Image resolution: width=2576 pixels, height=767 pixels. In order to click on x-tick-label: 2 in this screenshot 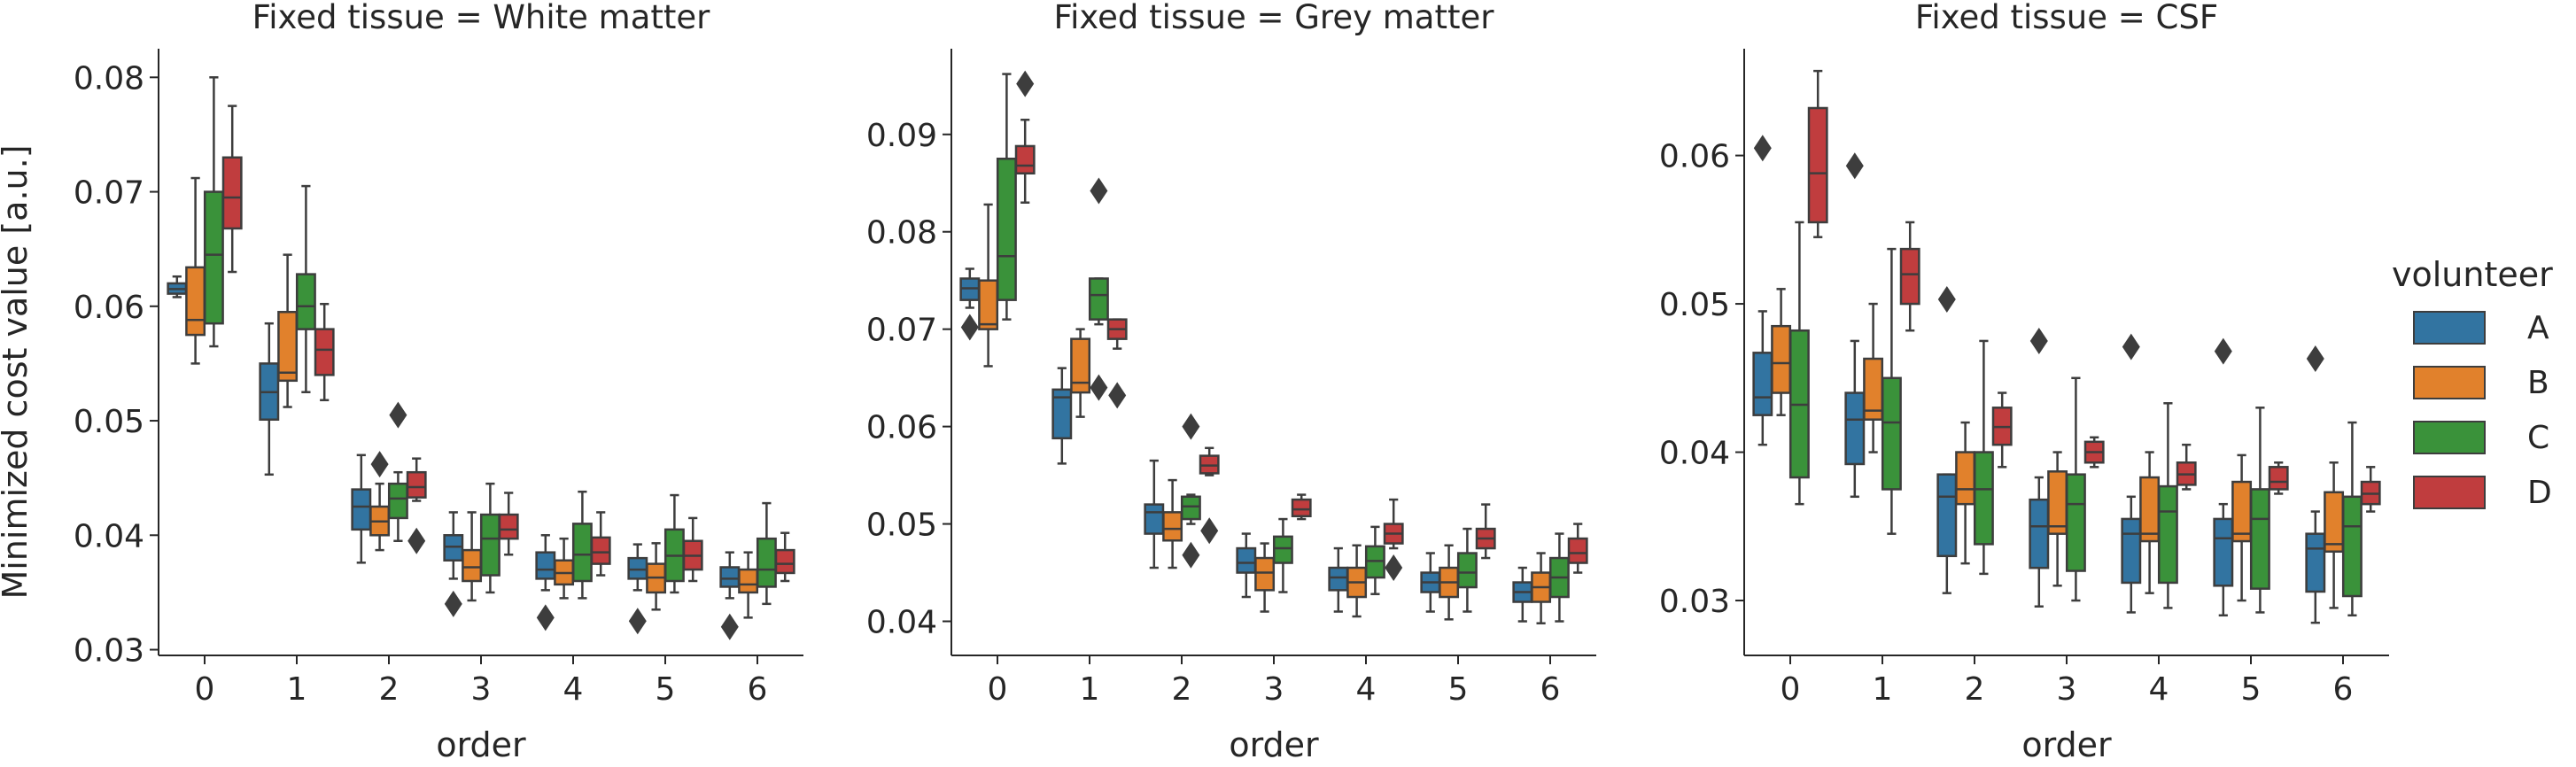, I will do `click(1975, 689)`.